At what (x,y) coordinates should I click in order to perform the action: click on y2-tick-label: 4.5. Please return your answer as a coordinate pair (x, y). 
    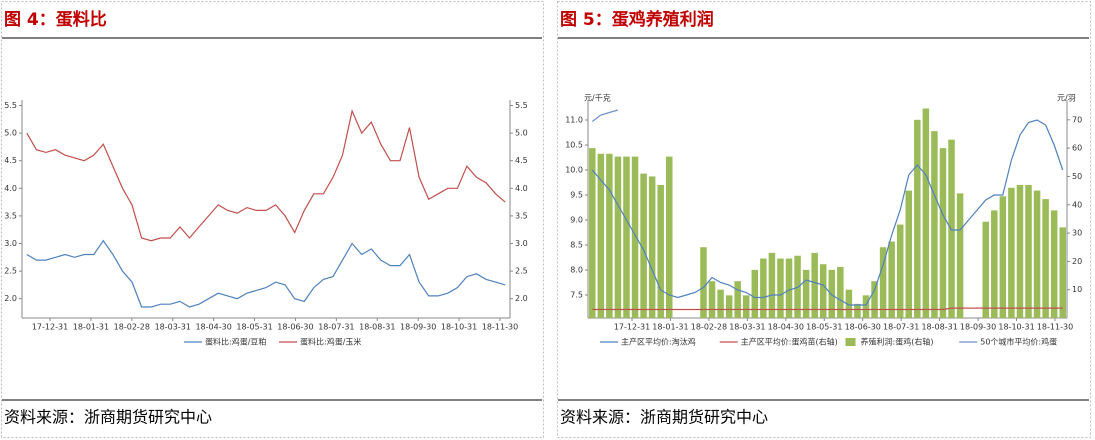
    Looking at the image, I should click on (521, 160).